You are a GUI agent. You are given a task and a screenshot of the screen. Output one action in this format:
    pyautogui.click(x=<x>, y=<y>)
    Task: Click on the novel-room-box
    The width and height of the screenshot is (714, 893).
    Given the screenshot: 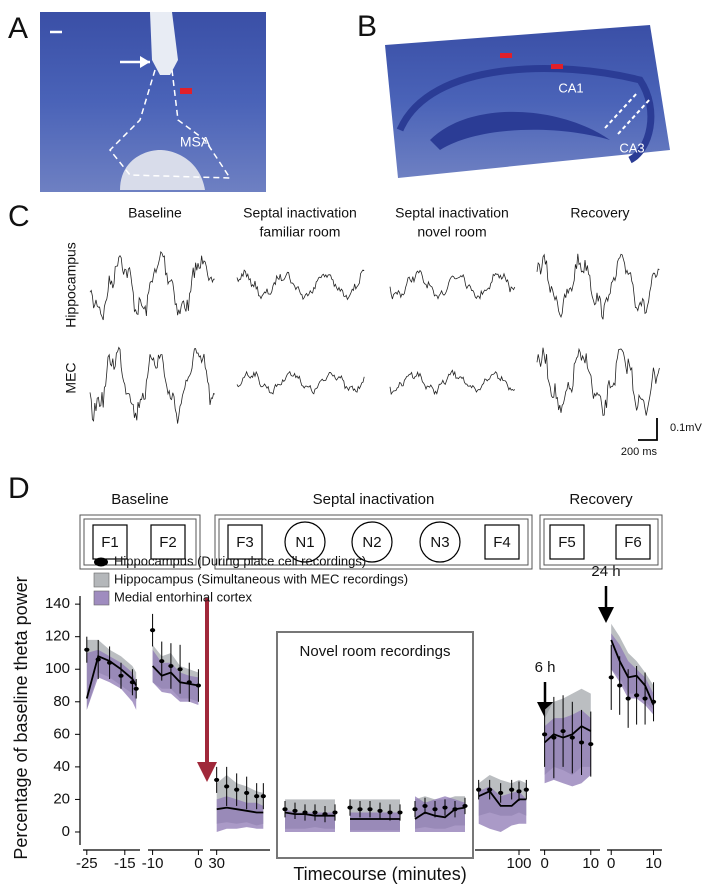 What is the action you would take?
    pyautogui.click(x=375, y=745)
    